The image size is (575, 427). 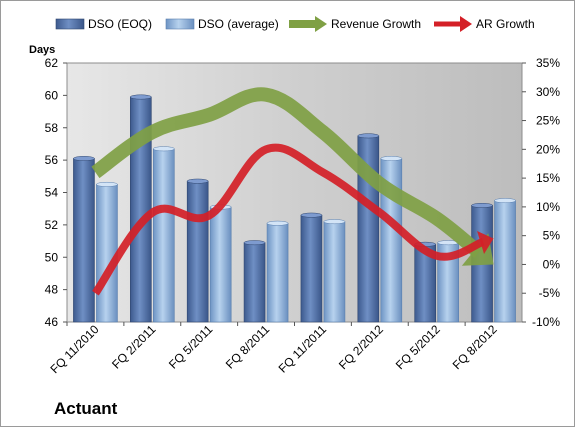 What do you see at coordinates (52, 95) in the screenshot?
I see `y-left-tick-7: 60` at bounding box center [52, 95].